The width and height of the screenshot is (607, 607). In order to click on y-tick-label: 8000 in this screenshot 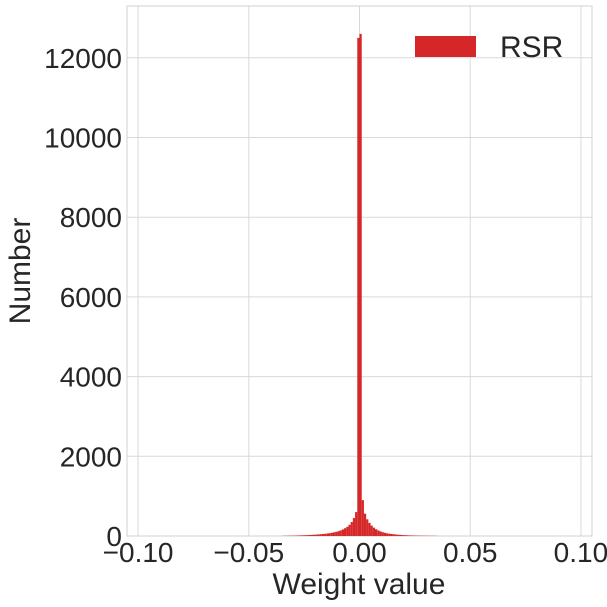, I will do `click(91, 217)`.